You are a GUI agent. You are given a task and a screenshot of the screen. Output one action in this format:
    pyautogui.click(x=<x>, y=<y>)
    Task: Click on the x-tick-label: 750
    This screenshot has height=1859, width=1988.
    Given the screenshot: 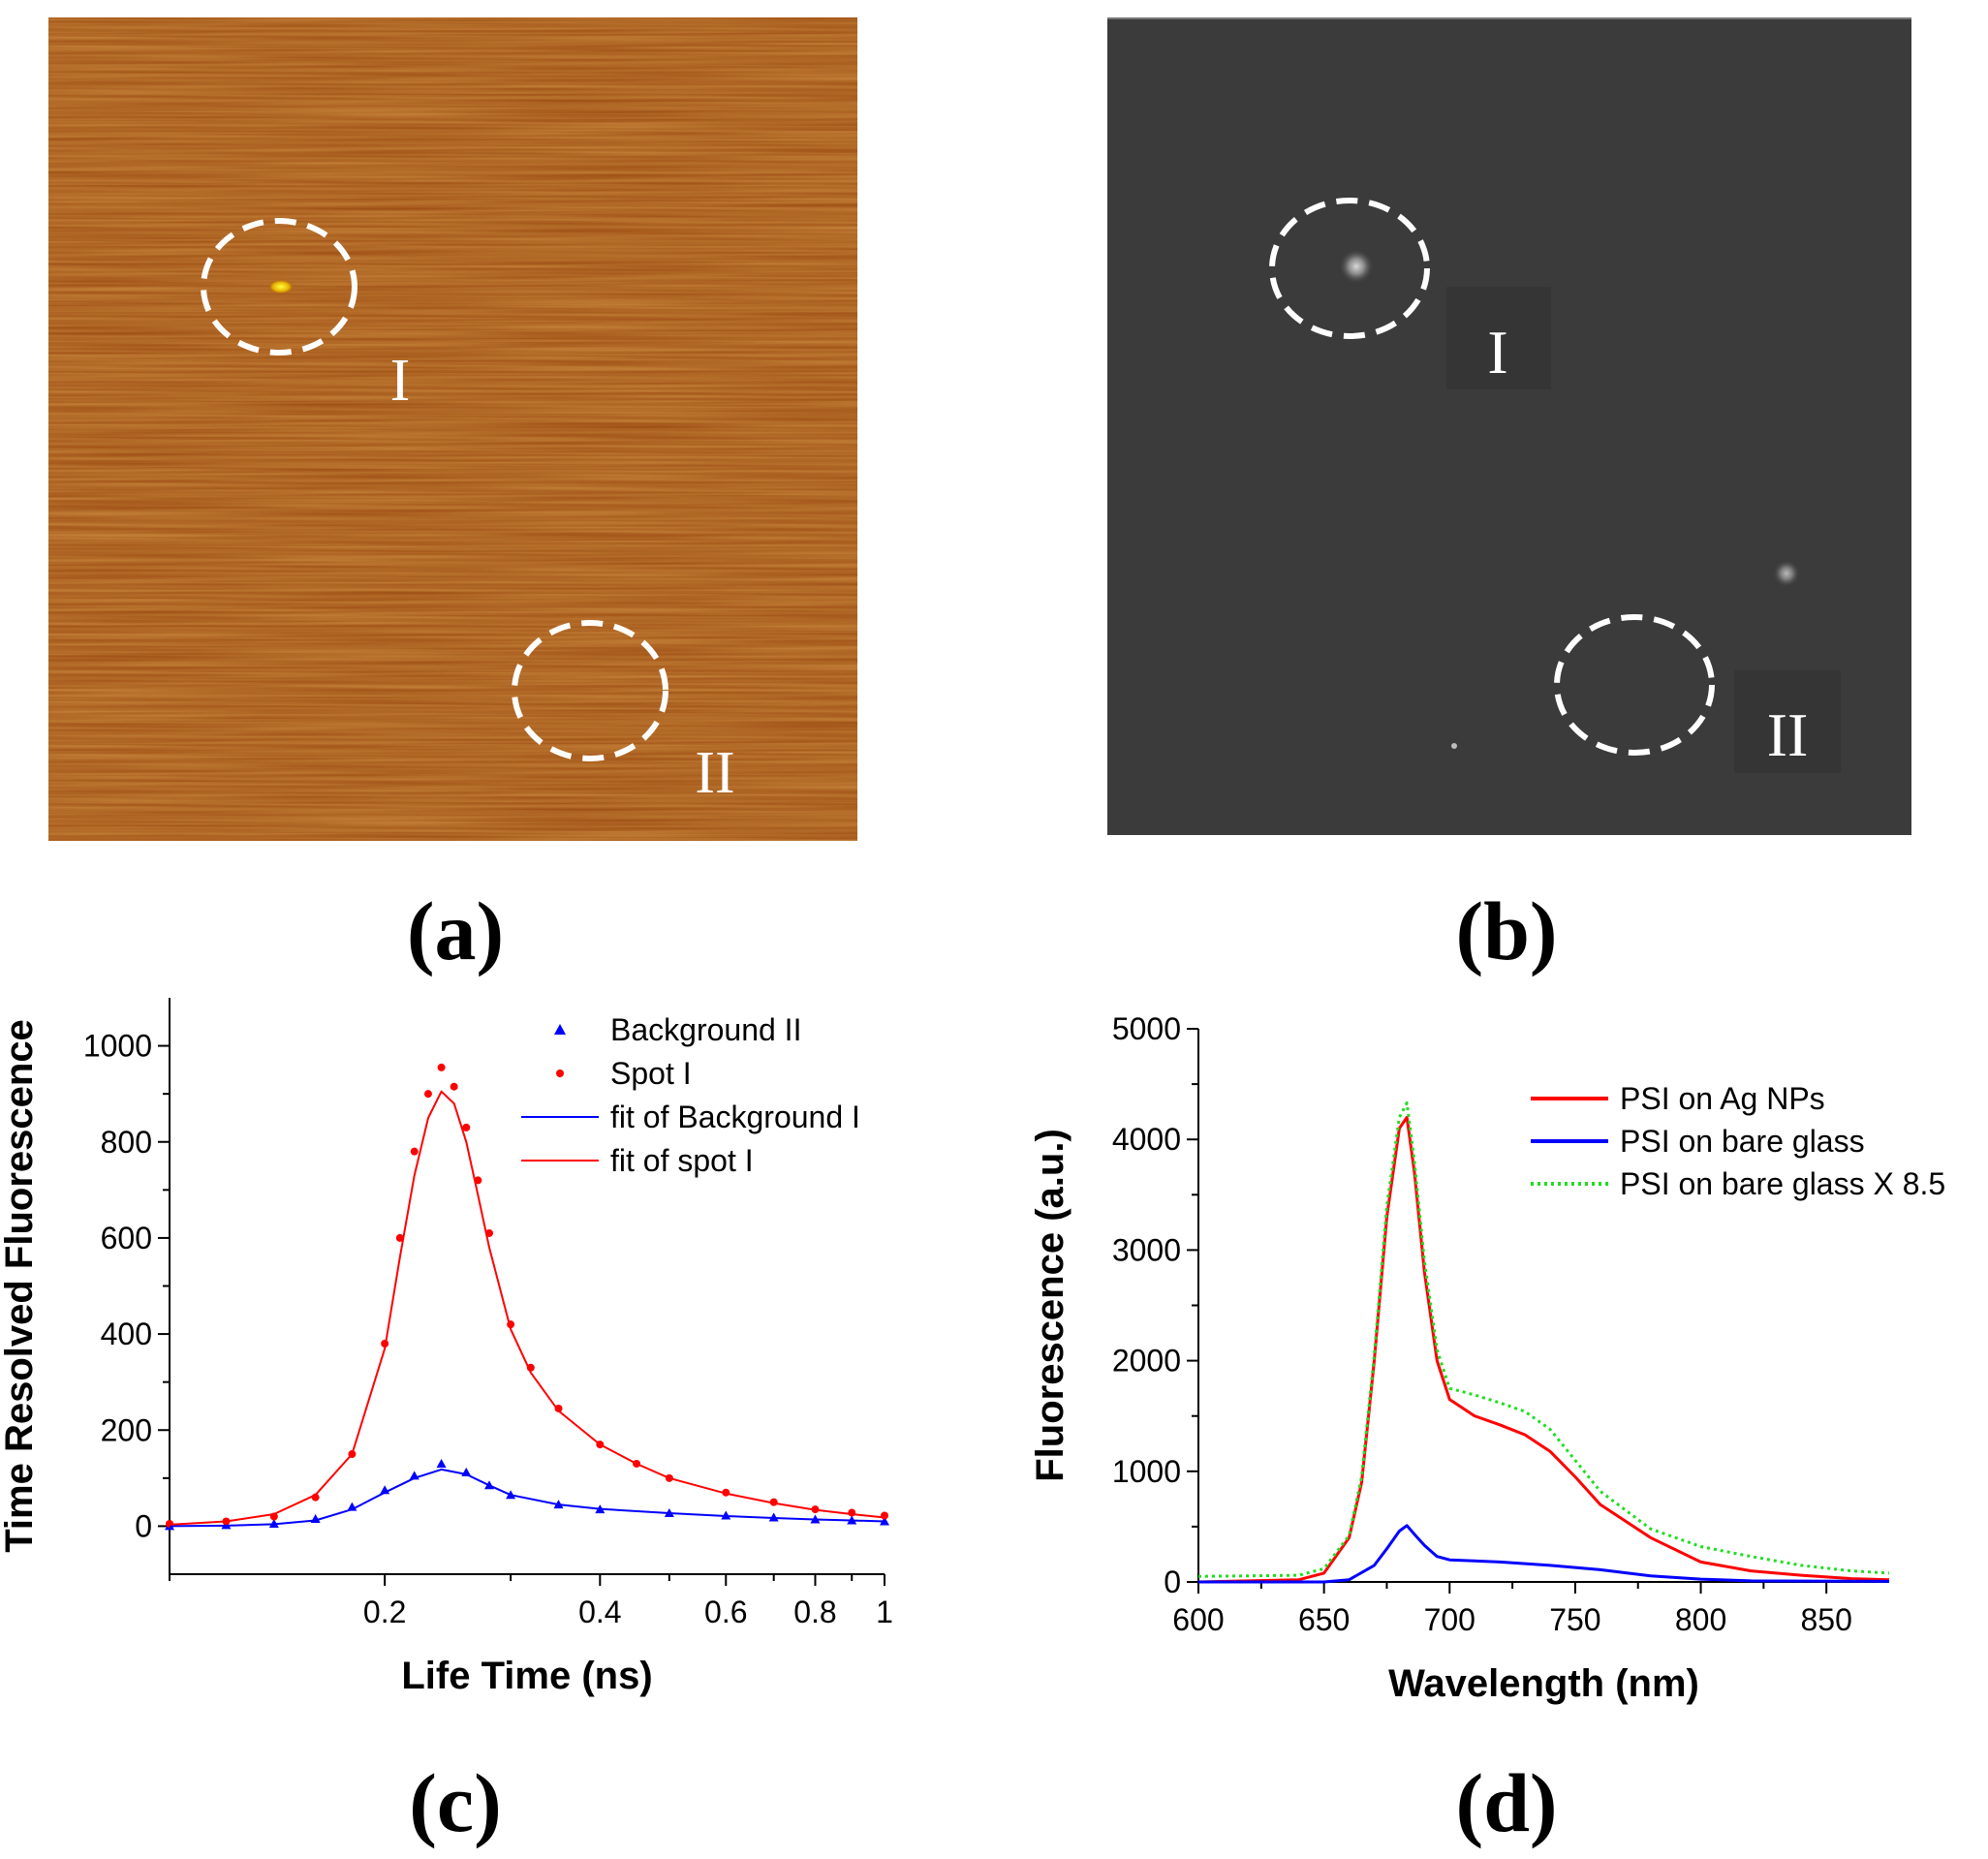 What is the action you would take?
    pyautogui.click(x=1574, y=1619)
    